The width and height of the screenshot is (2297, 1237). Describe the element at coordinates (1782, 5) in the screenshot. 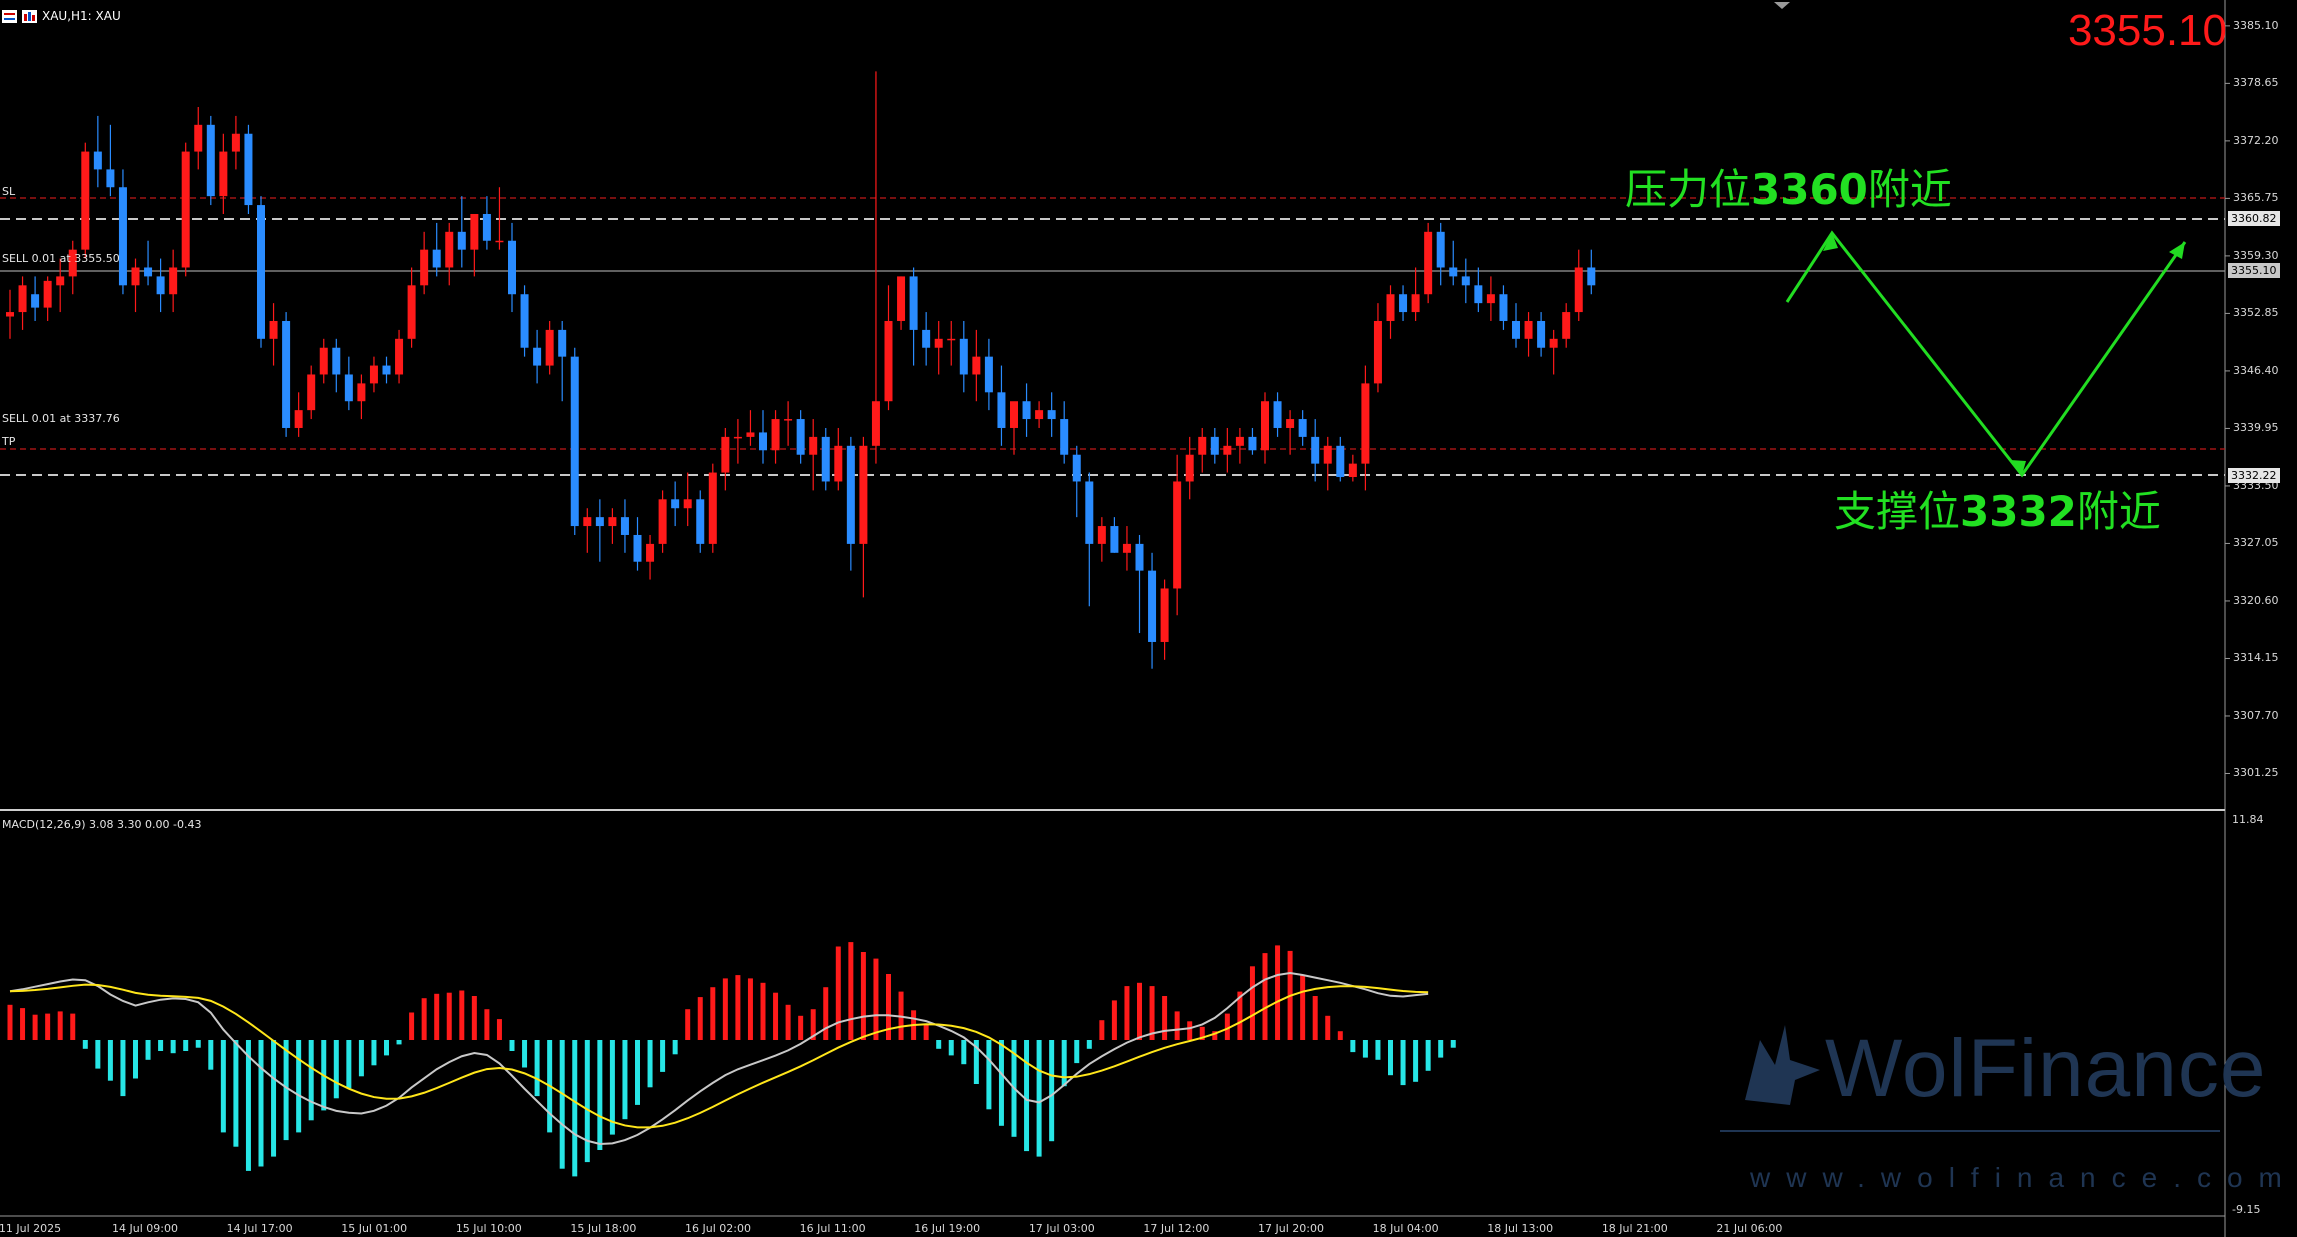

I see `scroll-marker-icon` at that location.